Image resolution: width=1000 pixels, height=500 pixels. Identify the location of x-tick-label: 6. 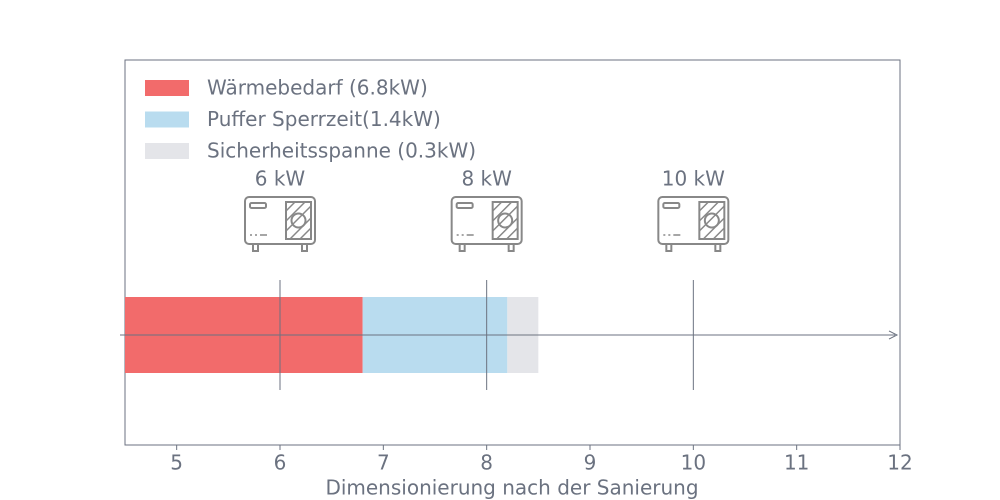
(280, 463).